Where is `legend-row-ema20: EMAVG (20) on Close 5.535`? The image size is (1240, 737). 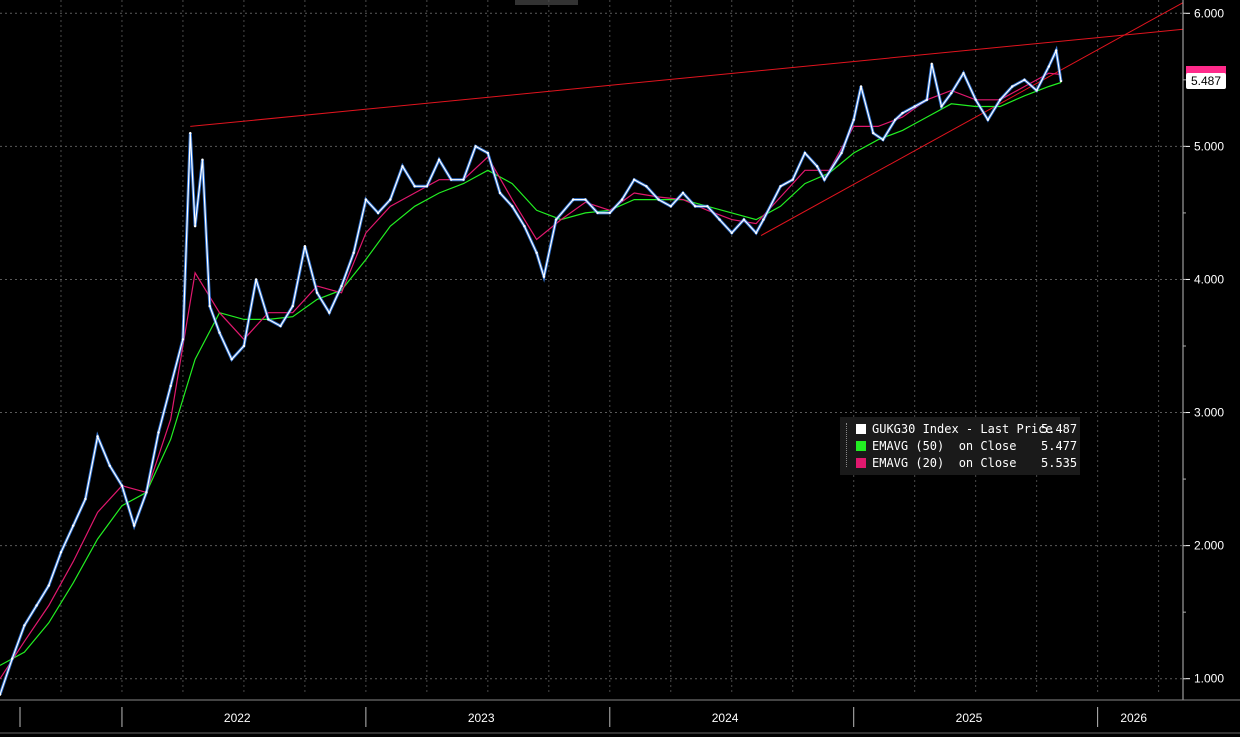
legend-row-ema20: EMAVG (20) on Close 5.535 is located at coordinates (961, 463).